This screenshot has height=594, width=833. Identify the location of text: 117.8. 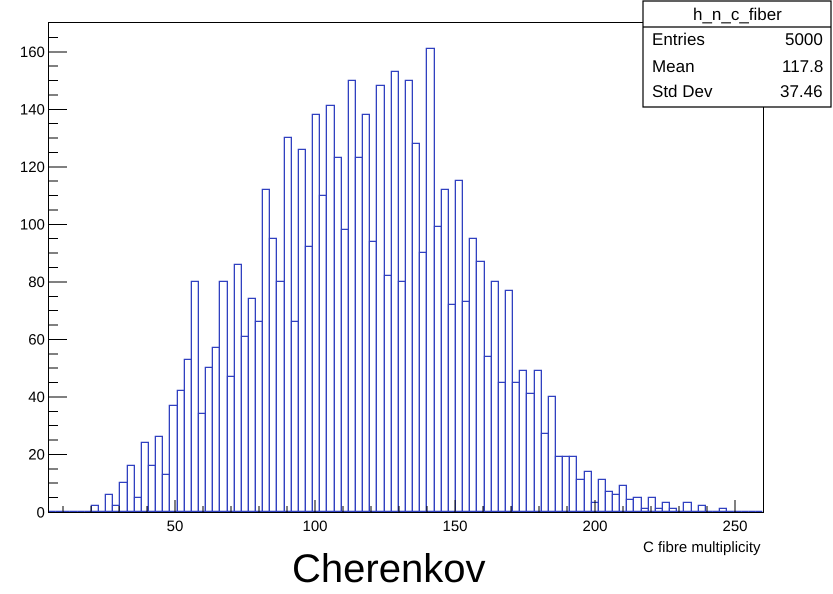
(803, 66).